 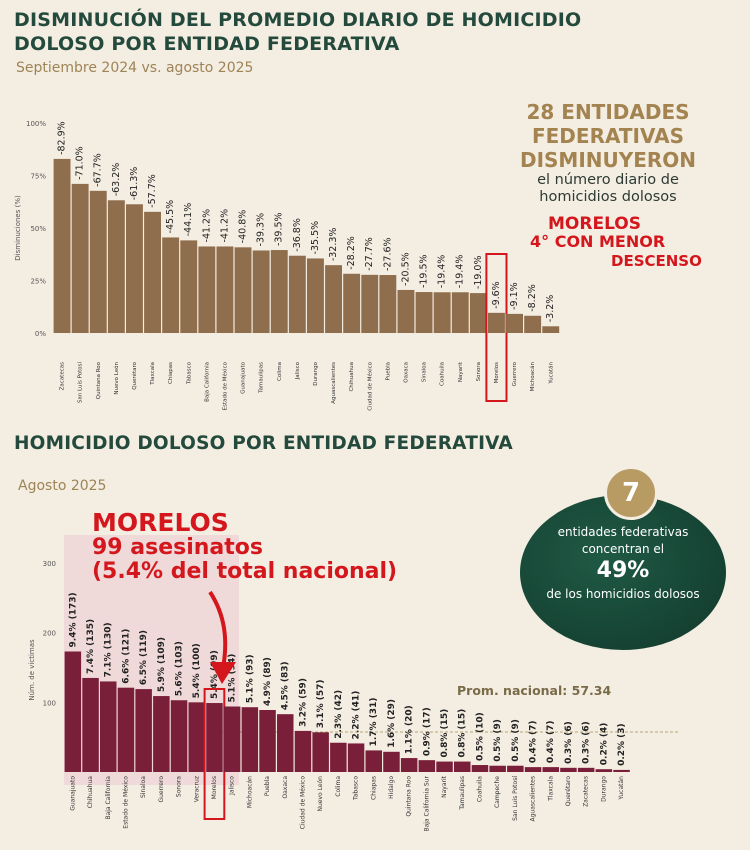 What do you see at coordinates (116, 377) in the screenshot?
I see `chart1-category-label: Nuevo León` at bounding box center [116, 377].